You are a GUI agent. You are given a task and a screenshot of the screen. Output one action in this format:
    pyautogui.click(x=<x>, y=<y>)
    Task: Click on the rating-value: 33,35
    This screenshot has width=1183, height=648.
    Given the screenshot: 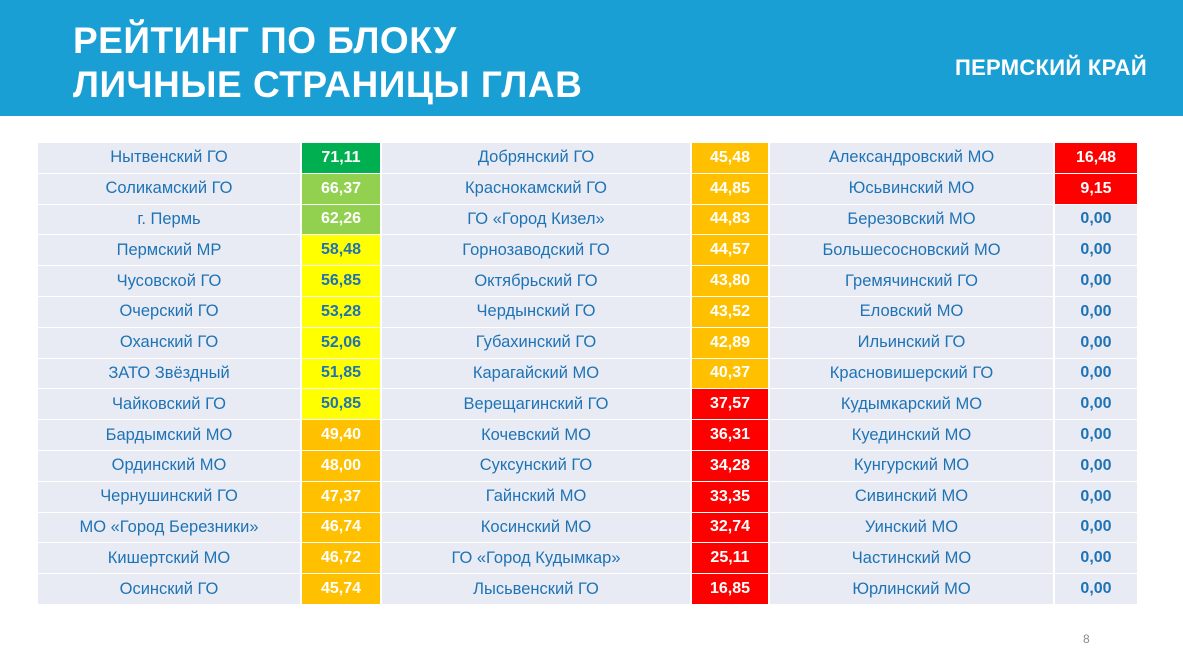 What is the action you would take?
    pyautogui.click(x=731, y=497)
    